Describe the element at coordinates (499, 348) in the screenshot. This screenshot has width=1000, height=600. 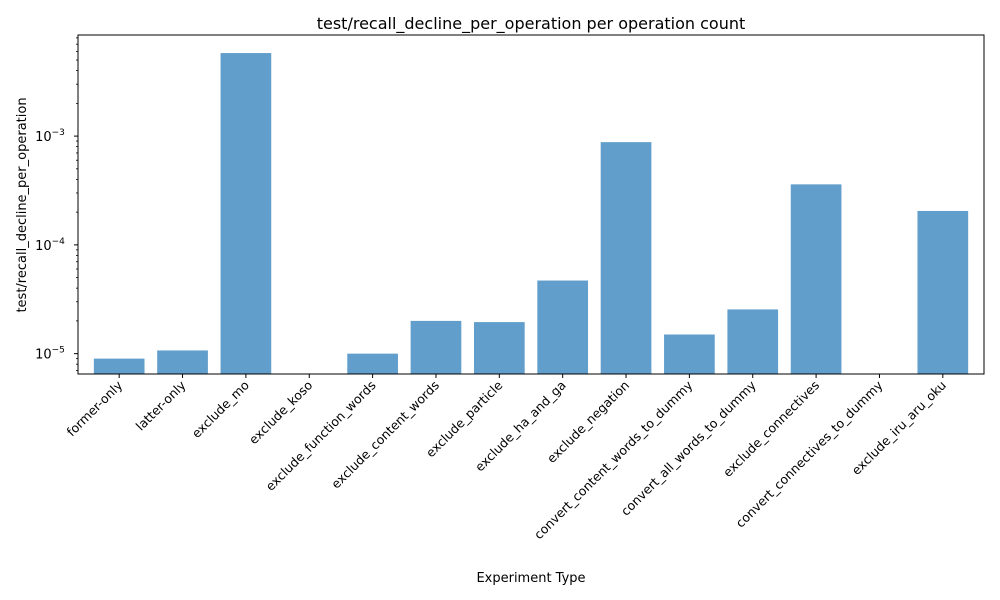
I see `bar-exclude_particle` at that location.